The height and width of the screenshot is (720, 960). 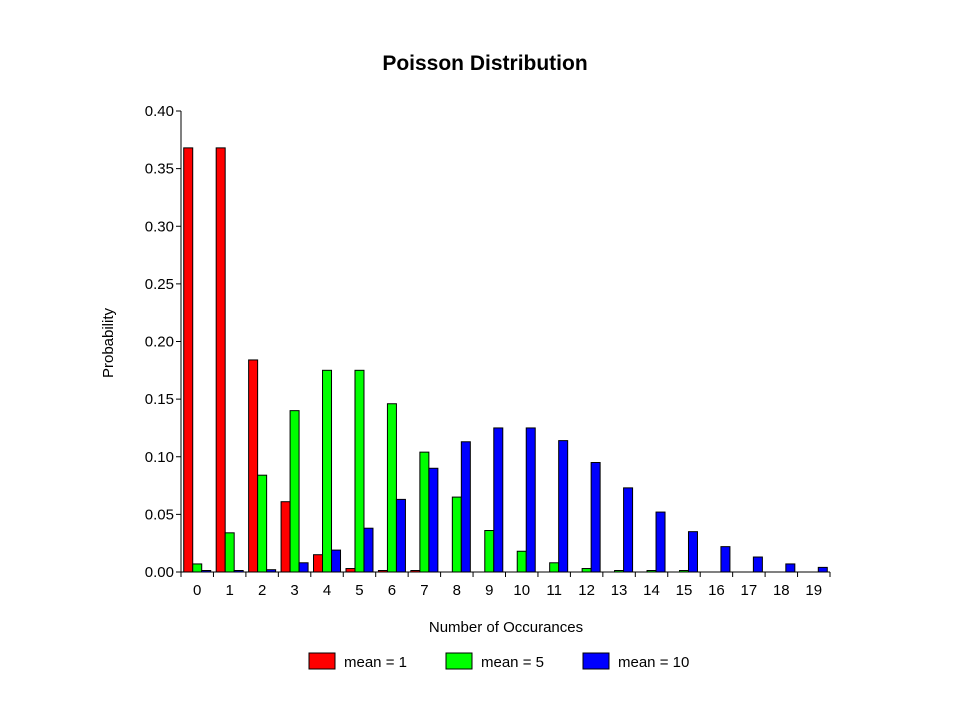 What do you see at coordinates (813, 590) in the screenshot?
I see `x-tick-label: 19` at bounding box center [813, 590].